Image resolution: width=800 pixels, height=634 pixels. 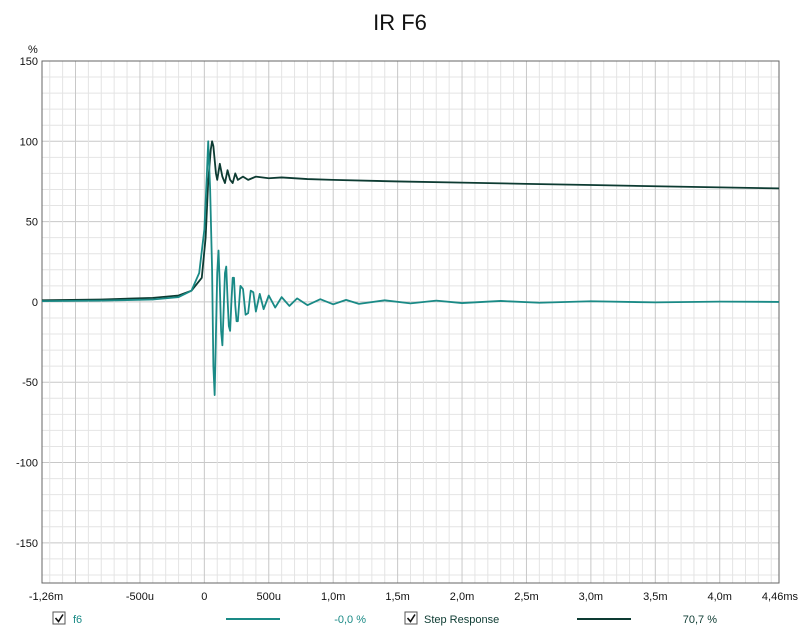 I want to click on chart-title: IR F6, so click(x=400, y=22).